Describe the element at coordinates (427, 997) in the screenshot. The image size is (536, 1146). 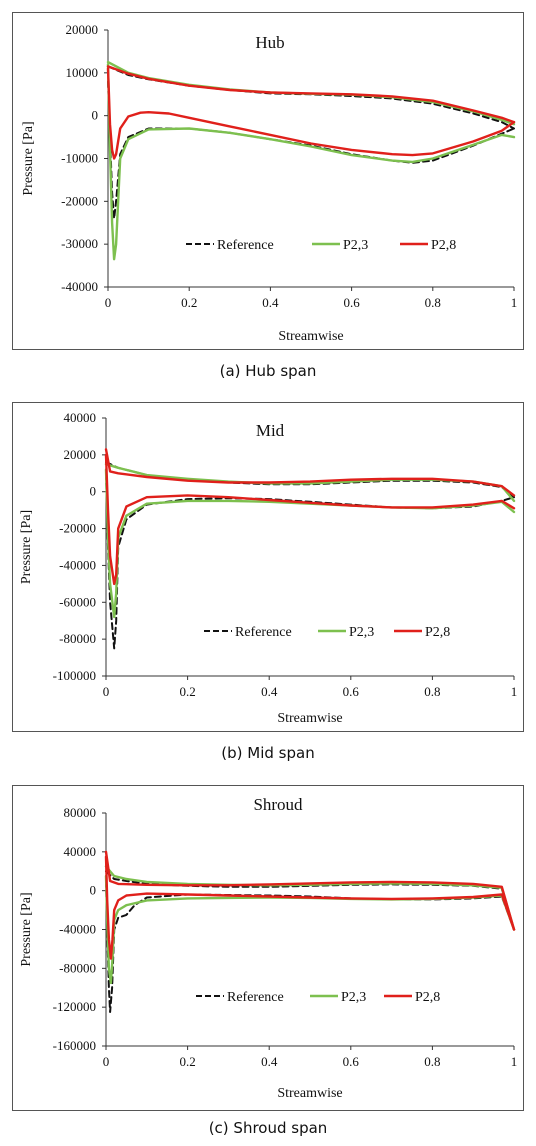
I see `shroud-legend-label-p2-8: P2,8` at that location.